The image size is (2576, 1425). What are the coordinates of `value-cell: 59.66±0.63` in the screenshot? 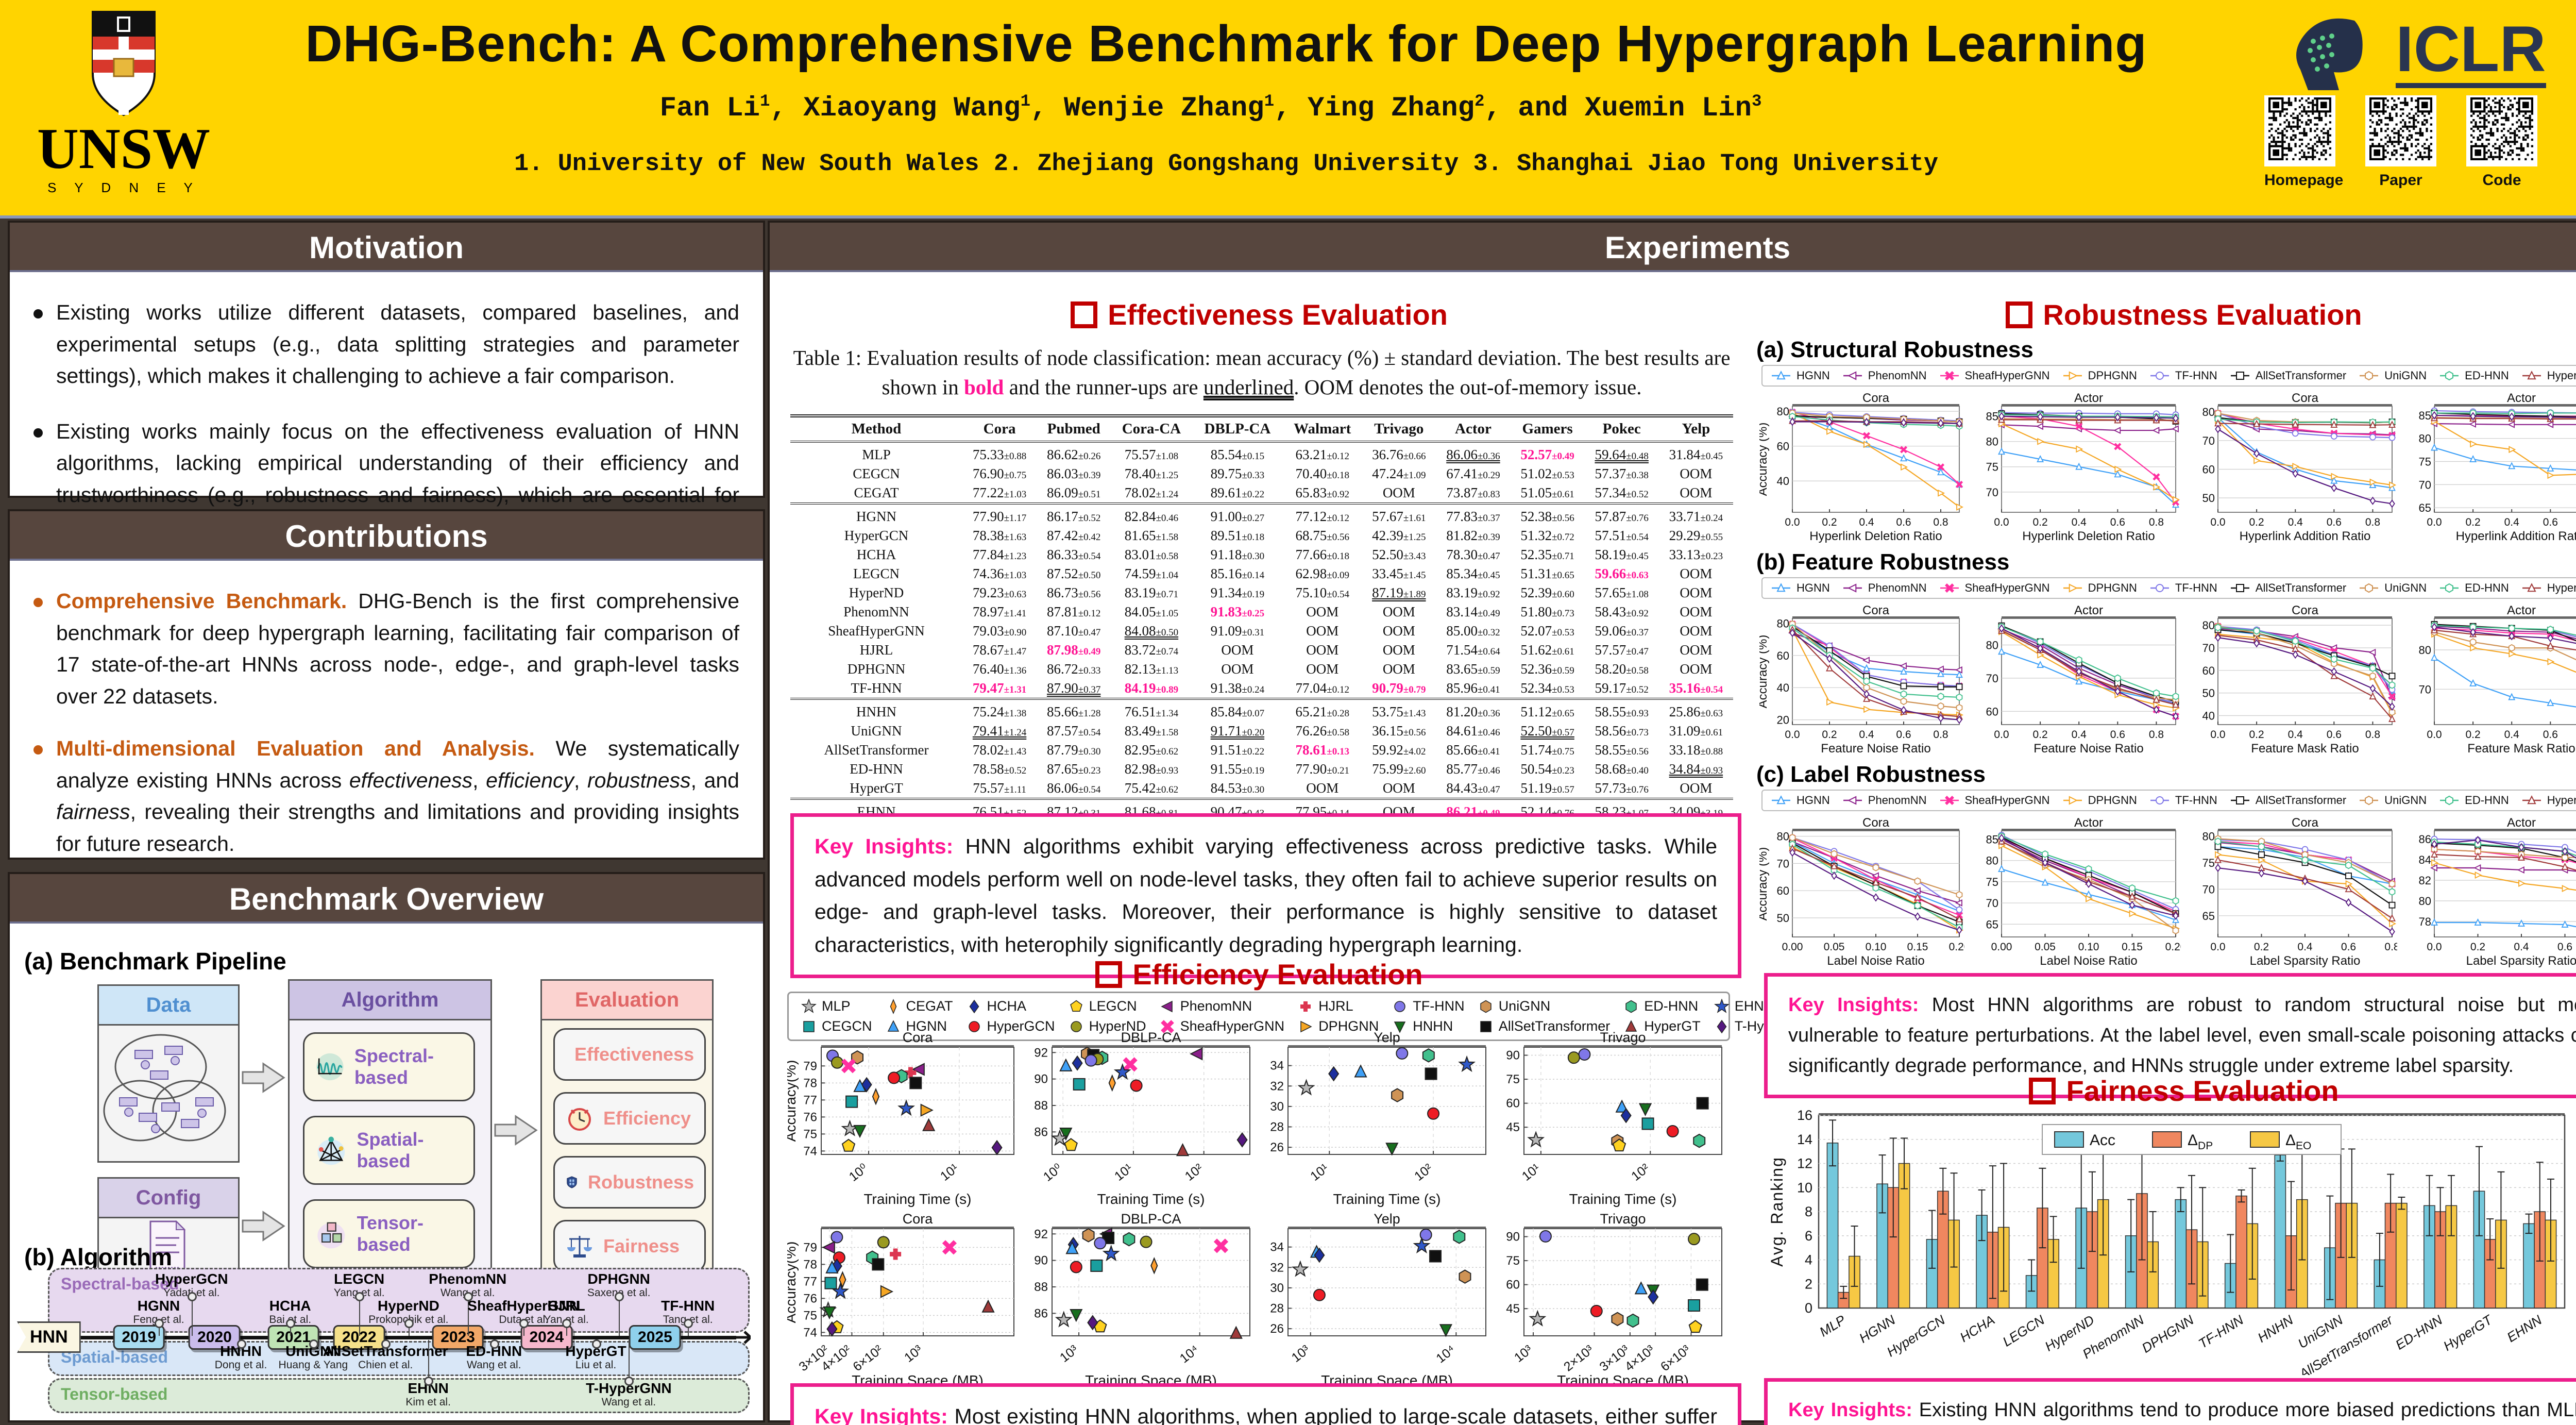 It's located at (1622, 574).